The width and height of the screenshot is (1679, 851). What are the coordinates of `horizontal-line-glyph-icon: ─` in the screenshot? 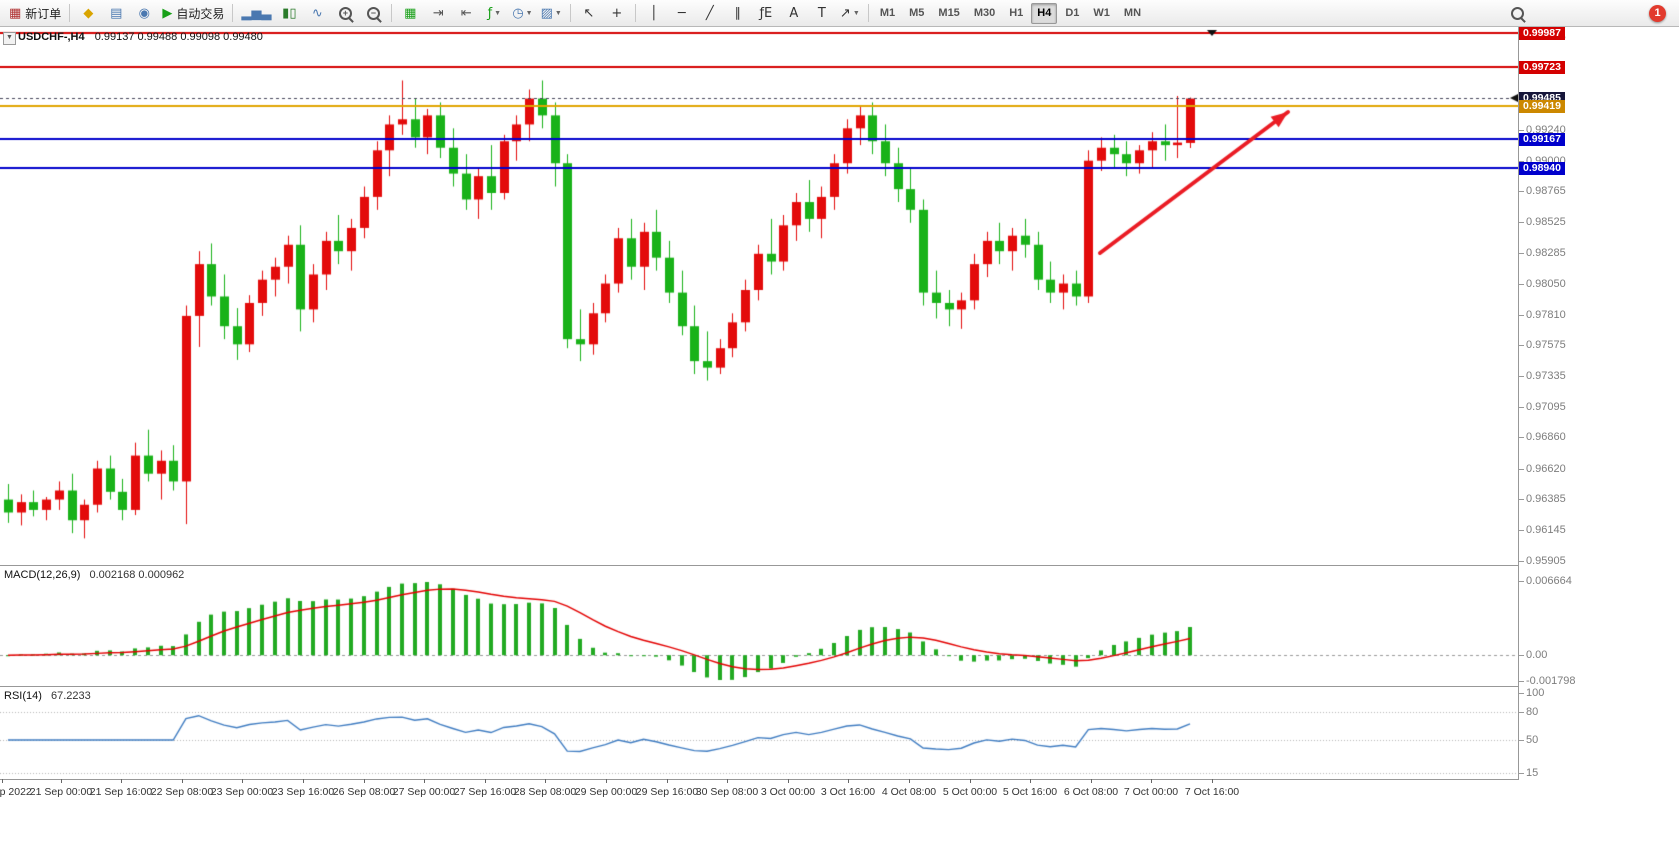 It's located at (681, 13).